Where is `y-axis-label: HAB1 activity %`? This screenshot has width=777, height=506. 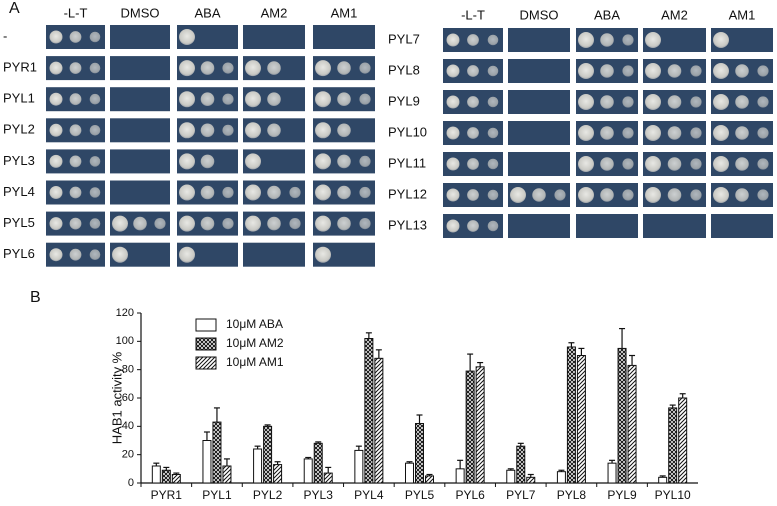
y-axis-label: HAB1 activity % is located at coordinates (116, 397).